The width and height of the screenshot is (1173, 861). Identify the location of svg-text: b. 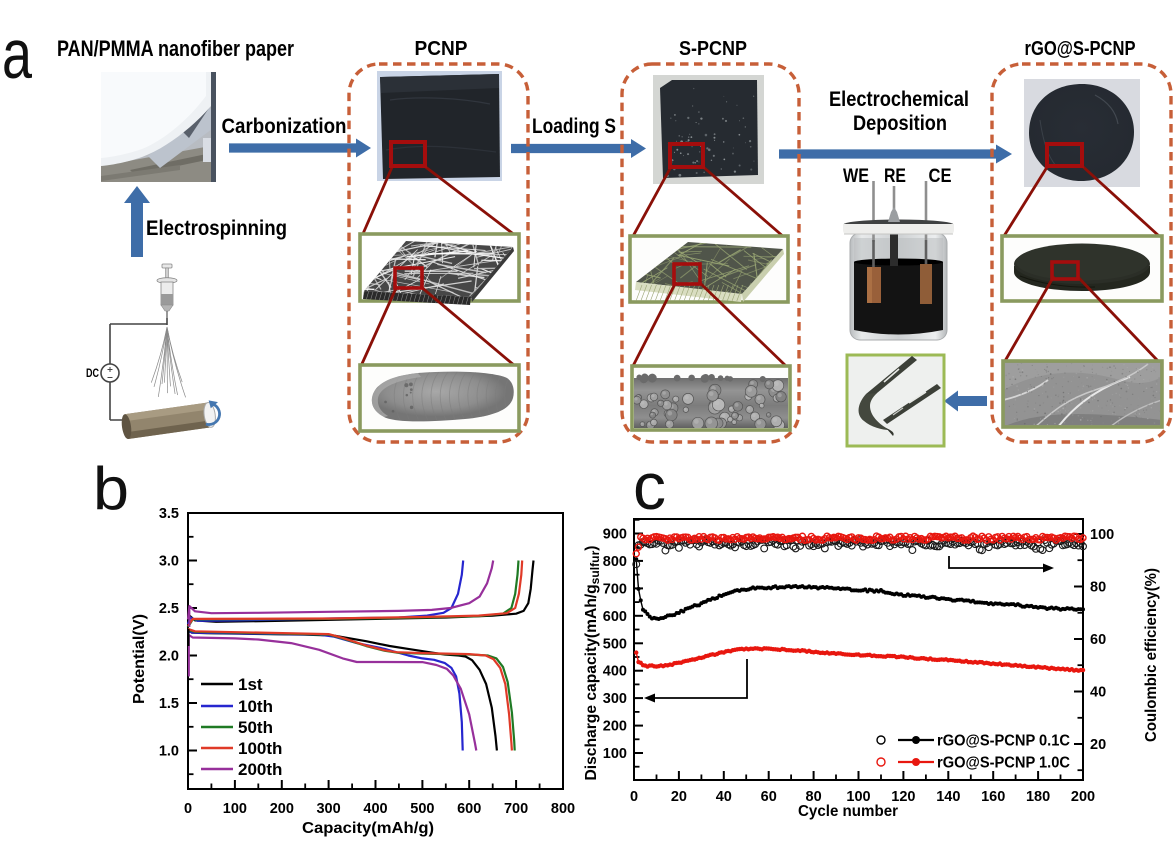
(111, 488).